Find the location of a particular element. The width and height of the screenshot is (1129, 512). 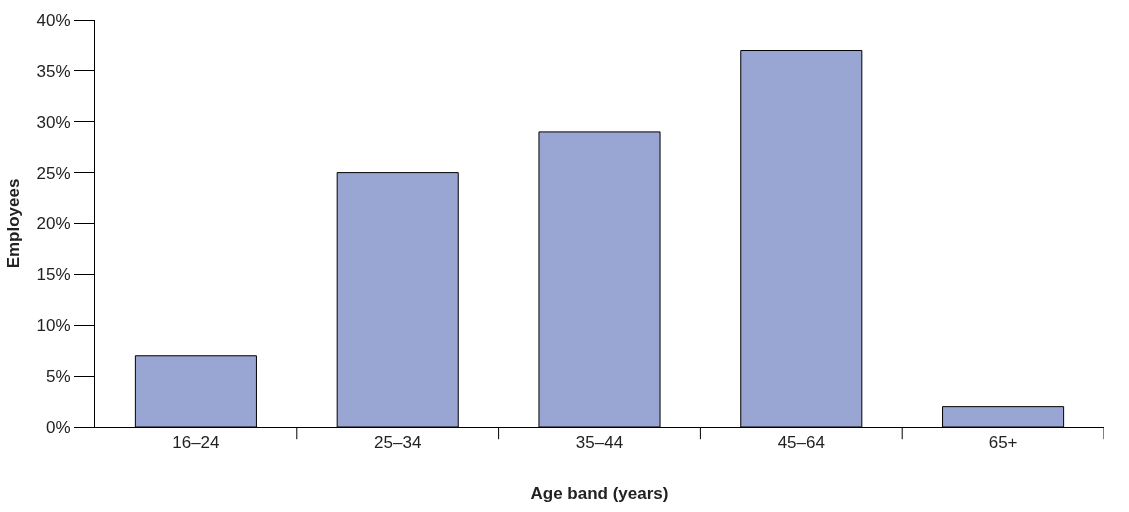

x-tick-label: 45–64 is located at coordinates (801, 443).